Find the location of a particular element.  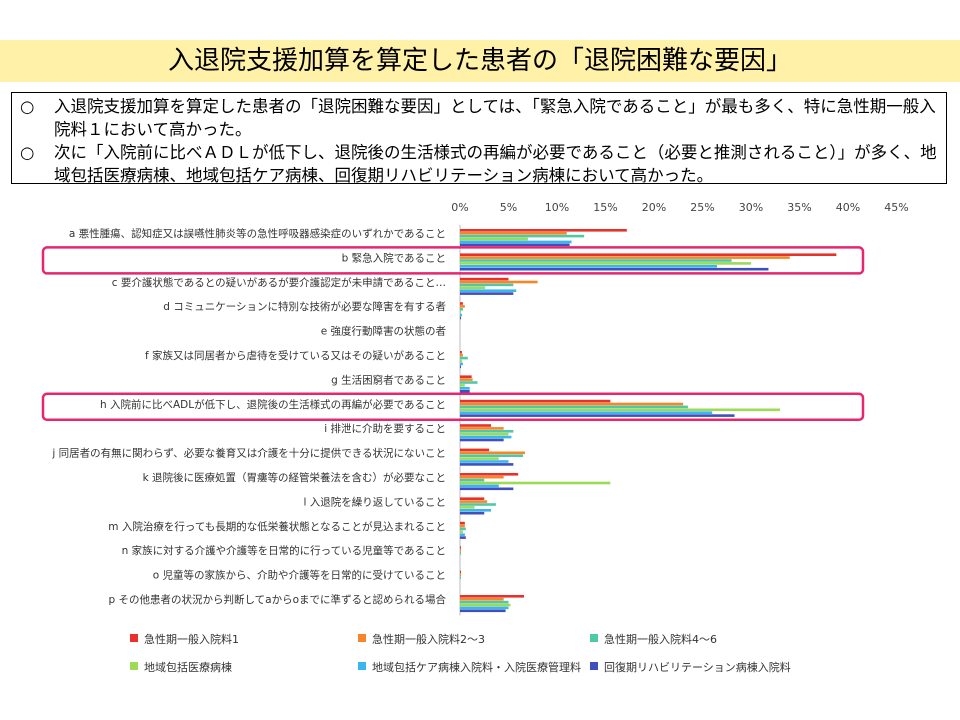

legend-label: 地域包括医療病棟 is located at coordinates (188, 667).